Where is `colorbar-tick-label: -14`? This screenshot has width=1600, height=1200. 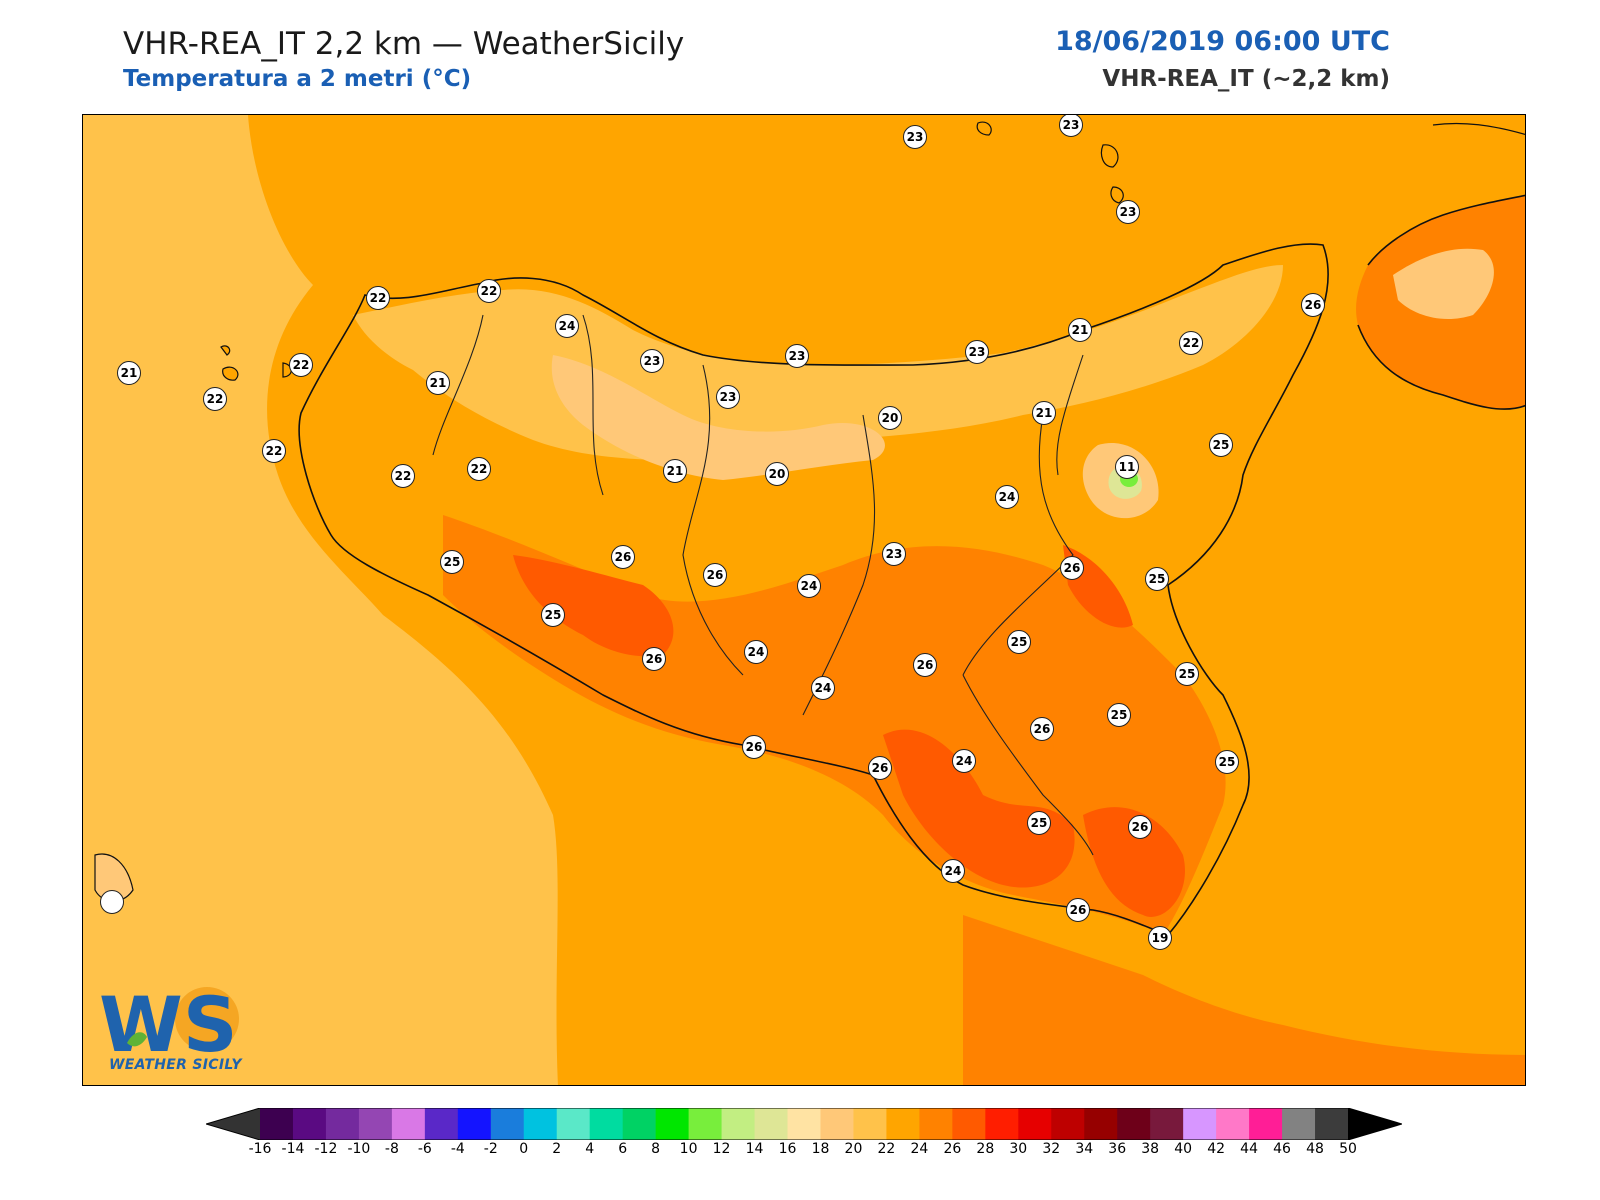 colorbar-tick-label: -14 is located at coordinates (293, 1149).